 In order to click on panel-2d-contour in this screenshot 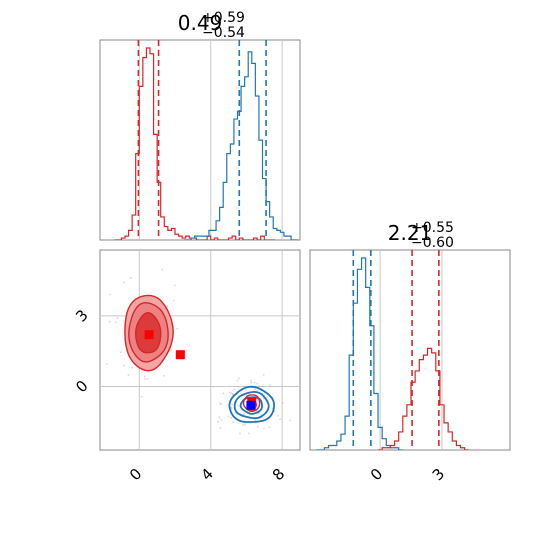, I will do `click(200, 350)`.